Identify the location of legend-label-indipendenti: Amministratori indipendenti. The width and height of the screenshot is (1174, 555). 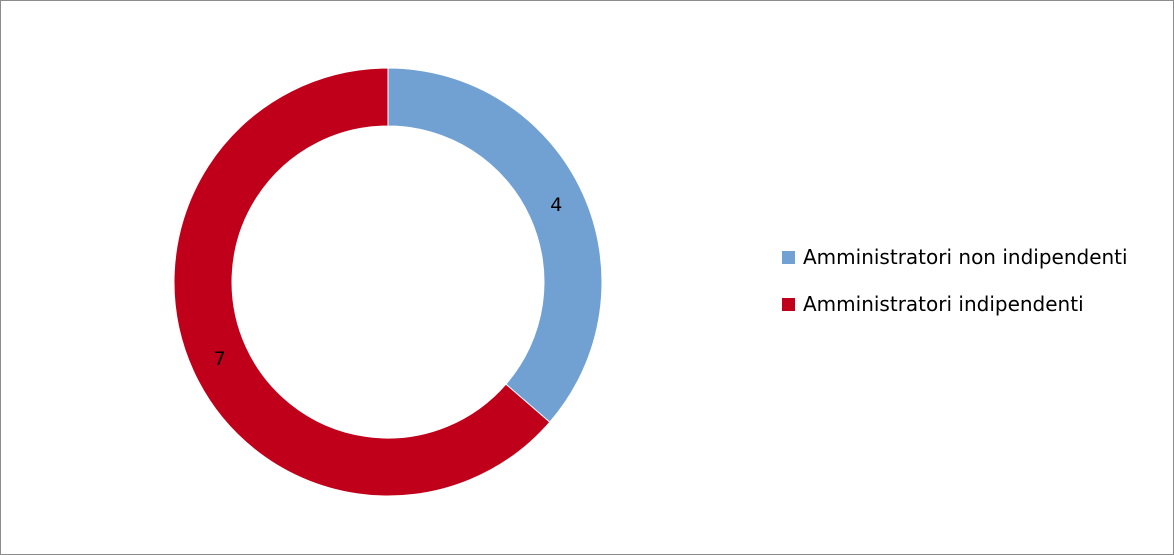
(943, 304).